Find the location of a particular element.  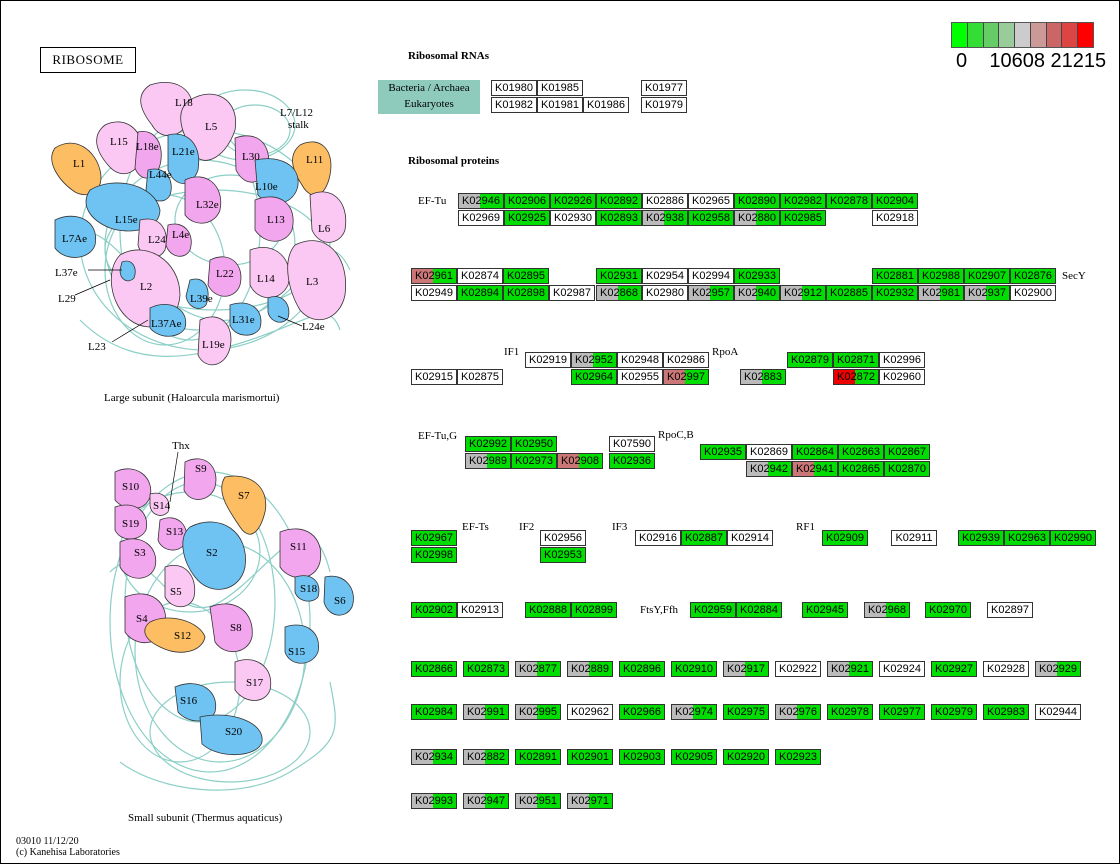

ko-box-k02885: K02885 is located at coordinates (849, 293).